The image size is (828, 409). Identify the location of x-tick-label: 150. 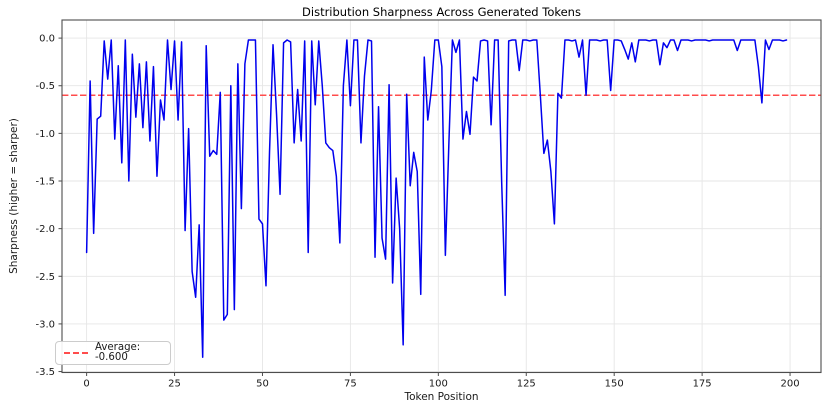
(614, 384).